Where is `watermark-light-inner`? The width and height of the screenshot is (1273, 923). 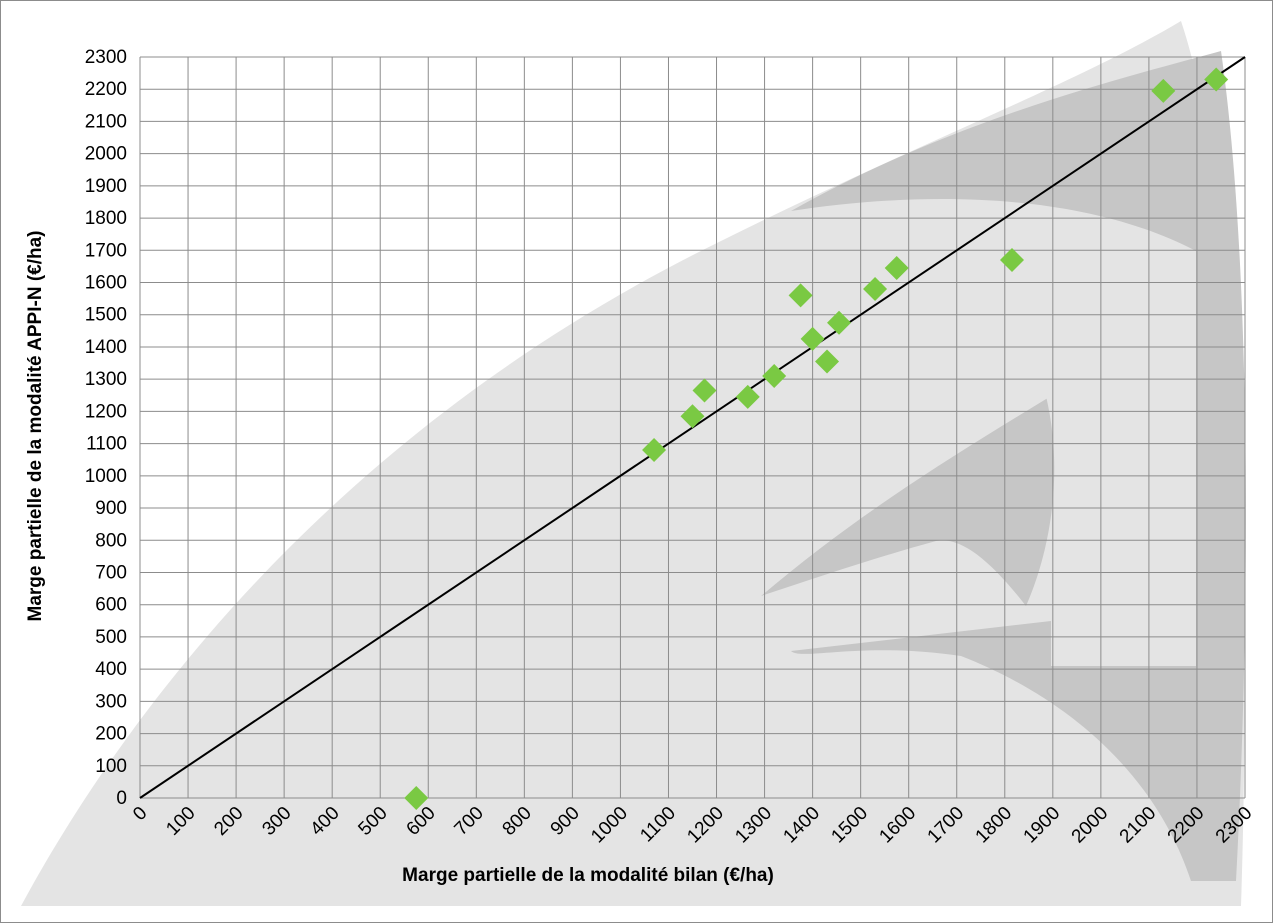 watermark-light-inner is located at coordinates (884, 436).